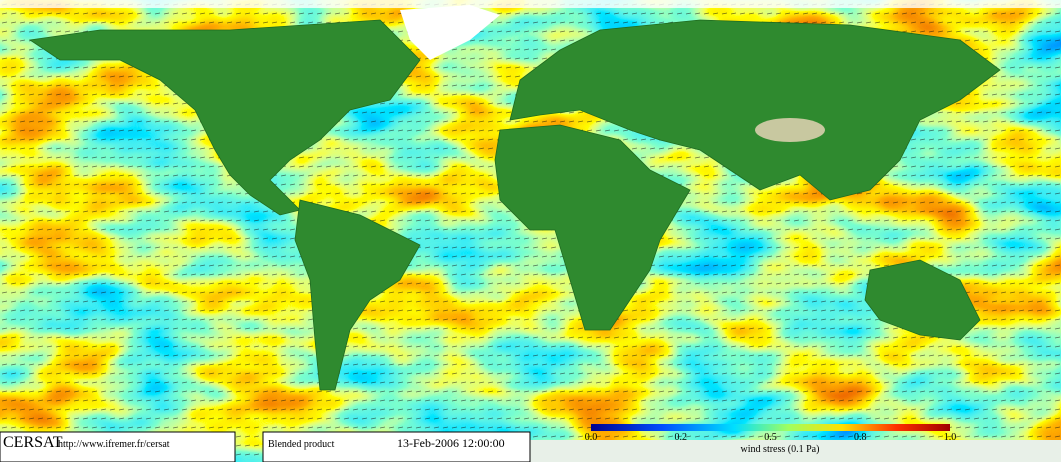  I want to click on antarctica, so click(795, 451).